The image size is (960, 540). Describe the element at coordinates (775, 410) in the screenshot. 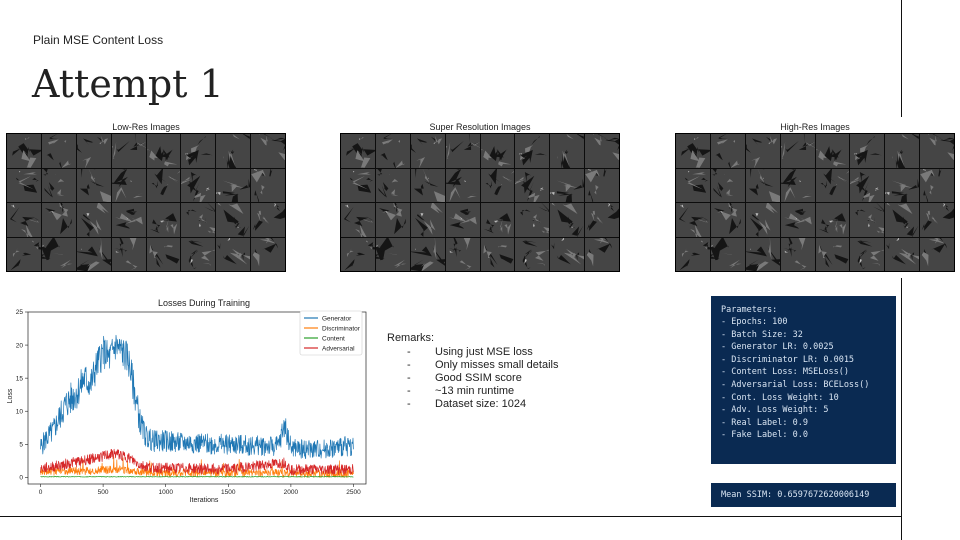

I see `parameter-line: - Adv. Loss Weight: 5` at that location.